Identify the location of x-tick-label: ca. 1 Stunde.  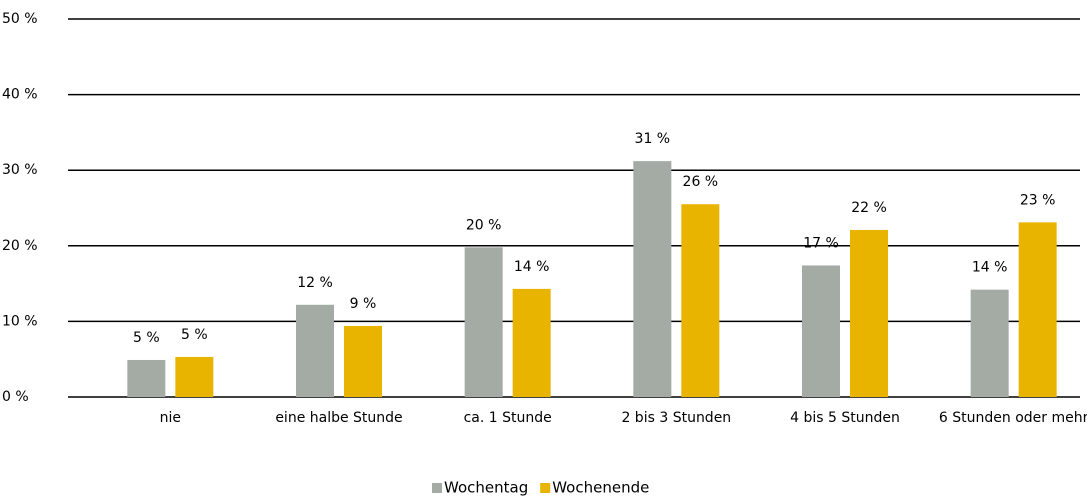
(507, 418).